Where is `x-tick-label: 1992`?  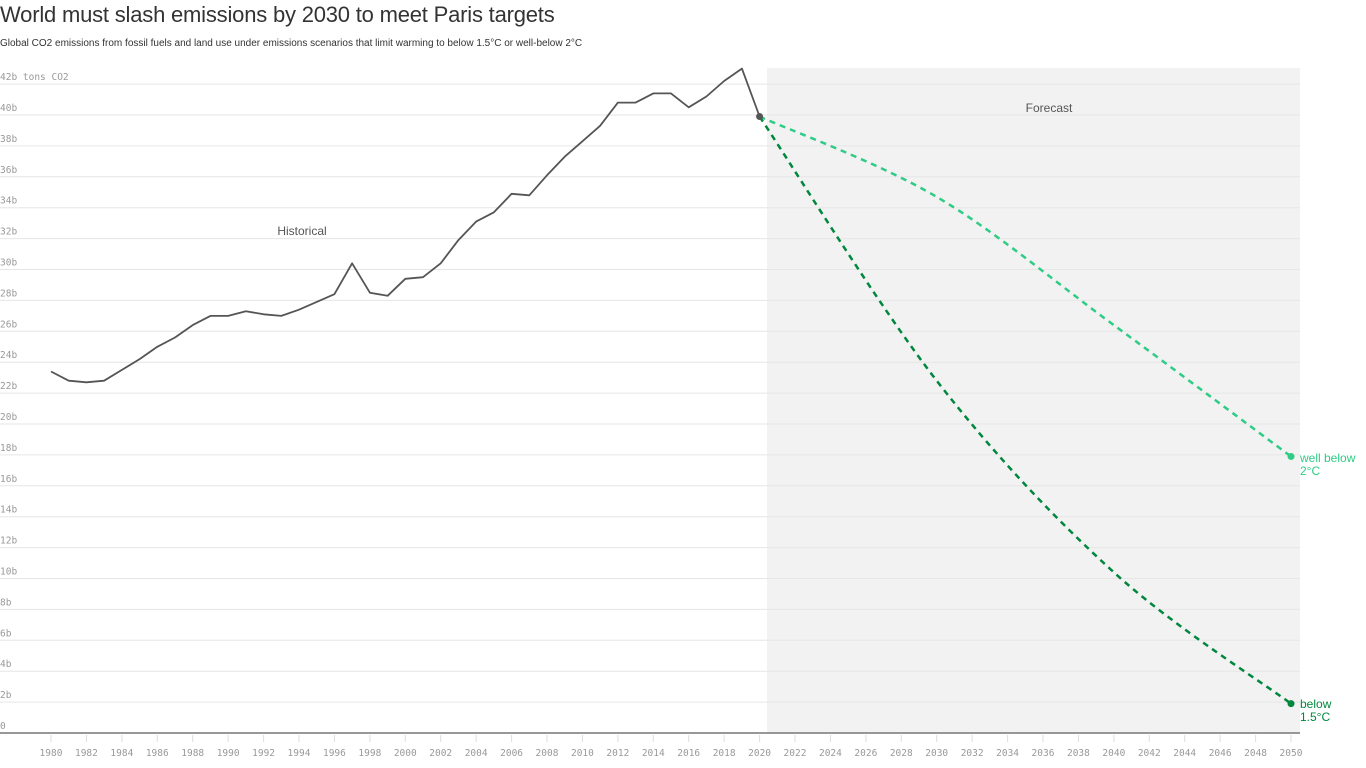 x-tick-label: 1992 is located at coordinates (263, 753).